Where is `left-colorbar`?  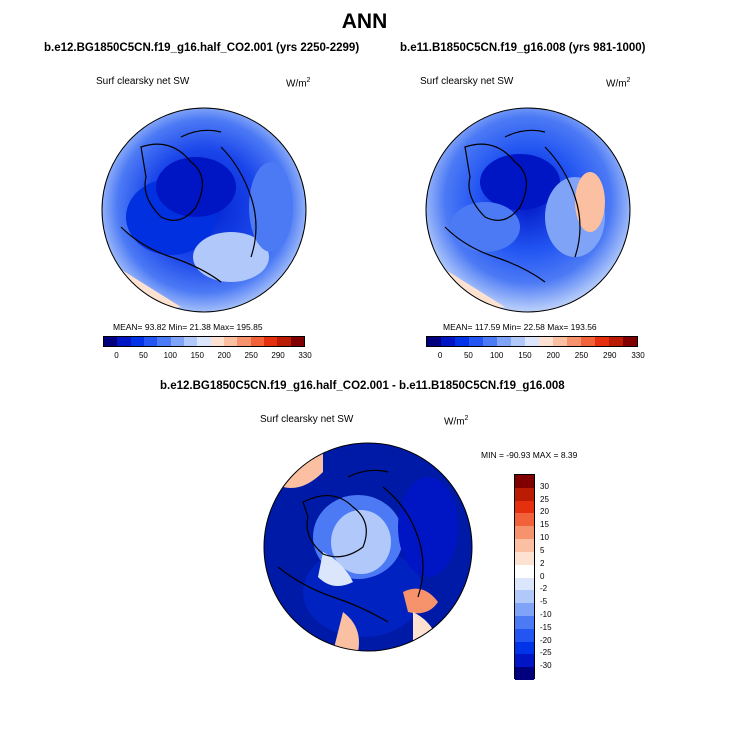 left-colorbar is located at coordinates (204, 341).